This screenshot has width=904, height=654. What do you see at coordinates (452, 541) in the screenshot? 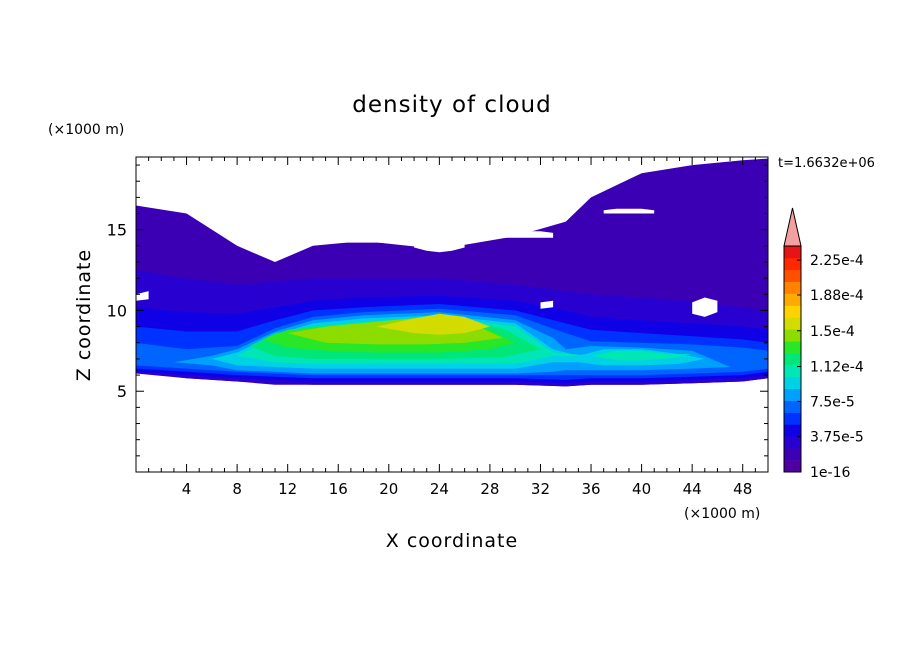
I see `x-axis-label: X coordinate` at bounding box center [452, 541].